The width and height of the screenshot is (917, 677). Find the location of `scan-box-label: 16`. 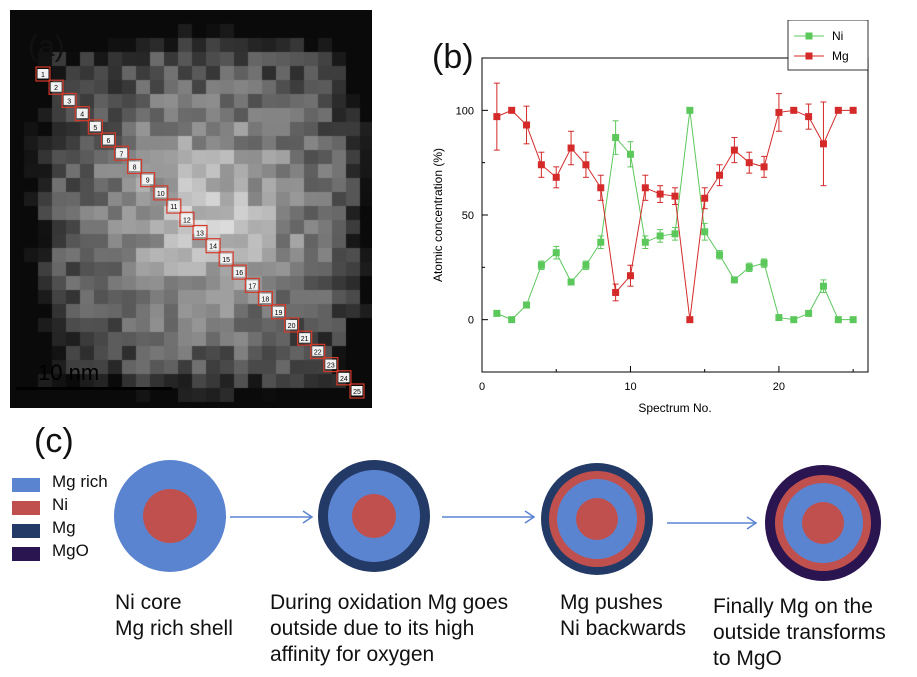

scan-box-label: 16 is located at coordinates (239, 273).